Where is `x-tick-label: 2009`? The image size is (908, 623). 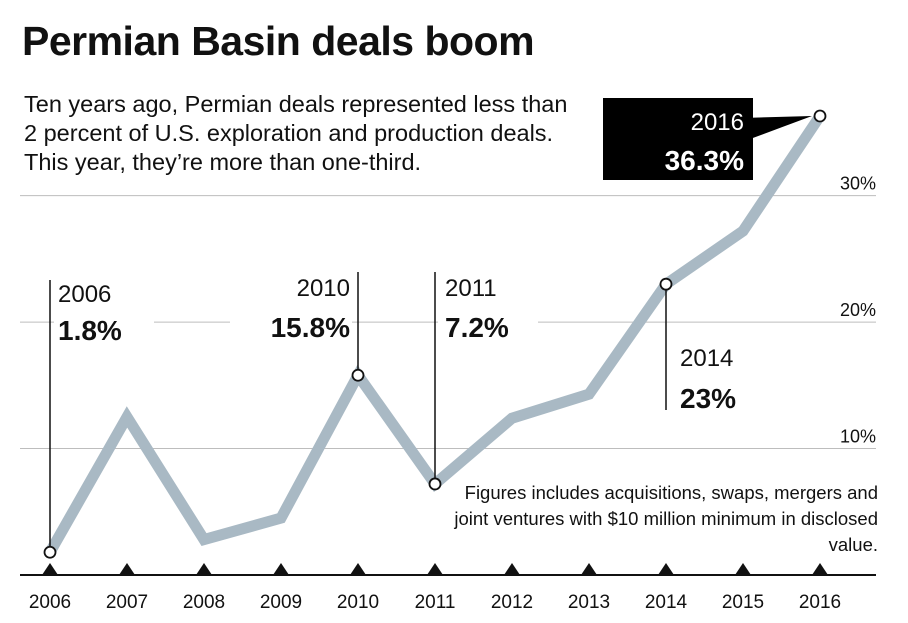 x-tick-label: 2009 is located at coordinates (281, 602).